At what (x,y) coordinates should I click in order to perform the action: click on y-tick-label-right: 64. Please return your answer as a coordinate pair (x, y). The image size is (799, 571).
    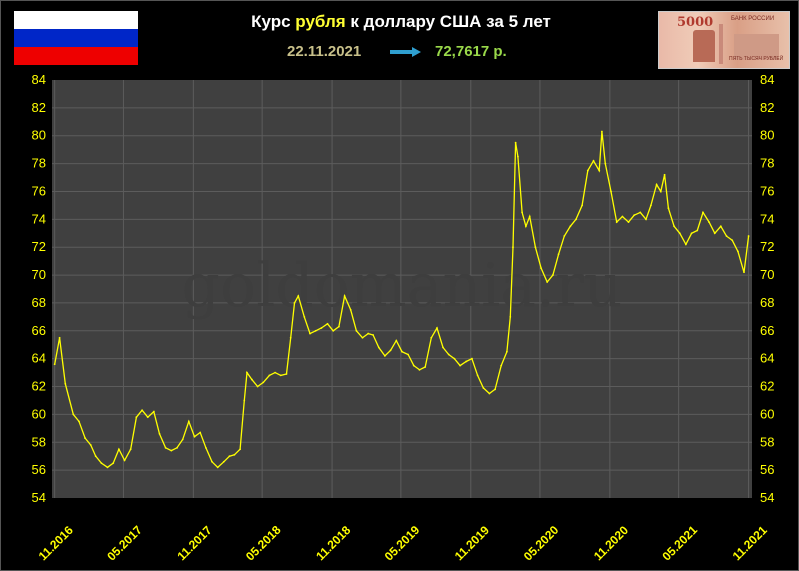
    Looking at the image, I should click on (767, 358).